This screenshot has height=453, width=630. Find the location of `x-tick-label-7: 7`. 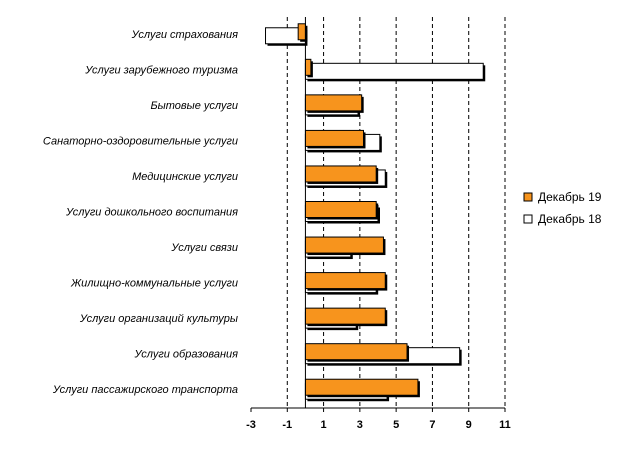

x-tick-label-7: 7 is located at coordinates (432, 425).